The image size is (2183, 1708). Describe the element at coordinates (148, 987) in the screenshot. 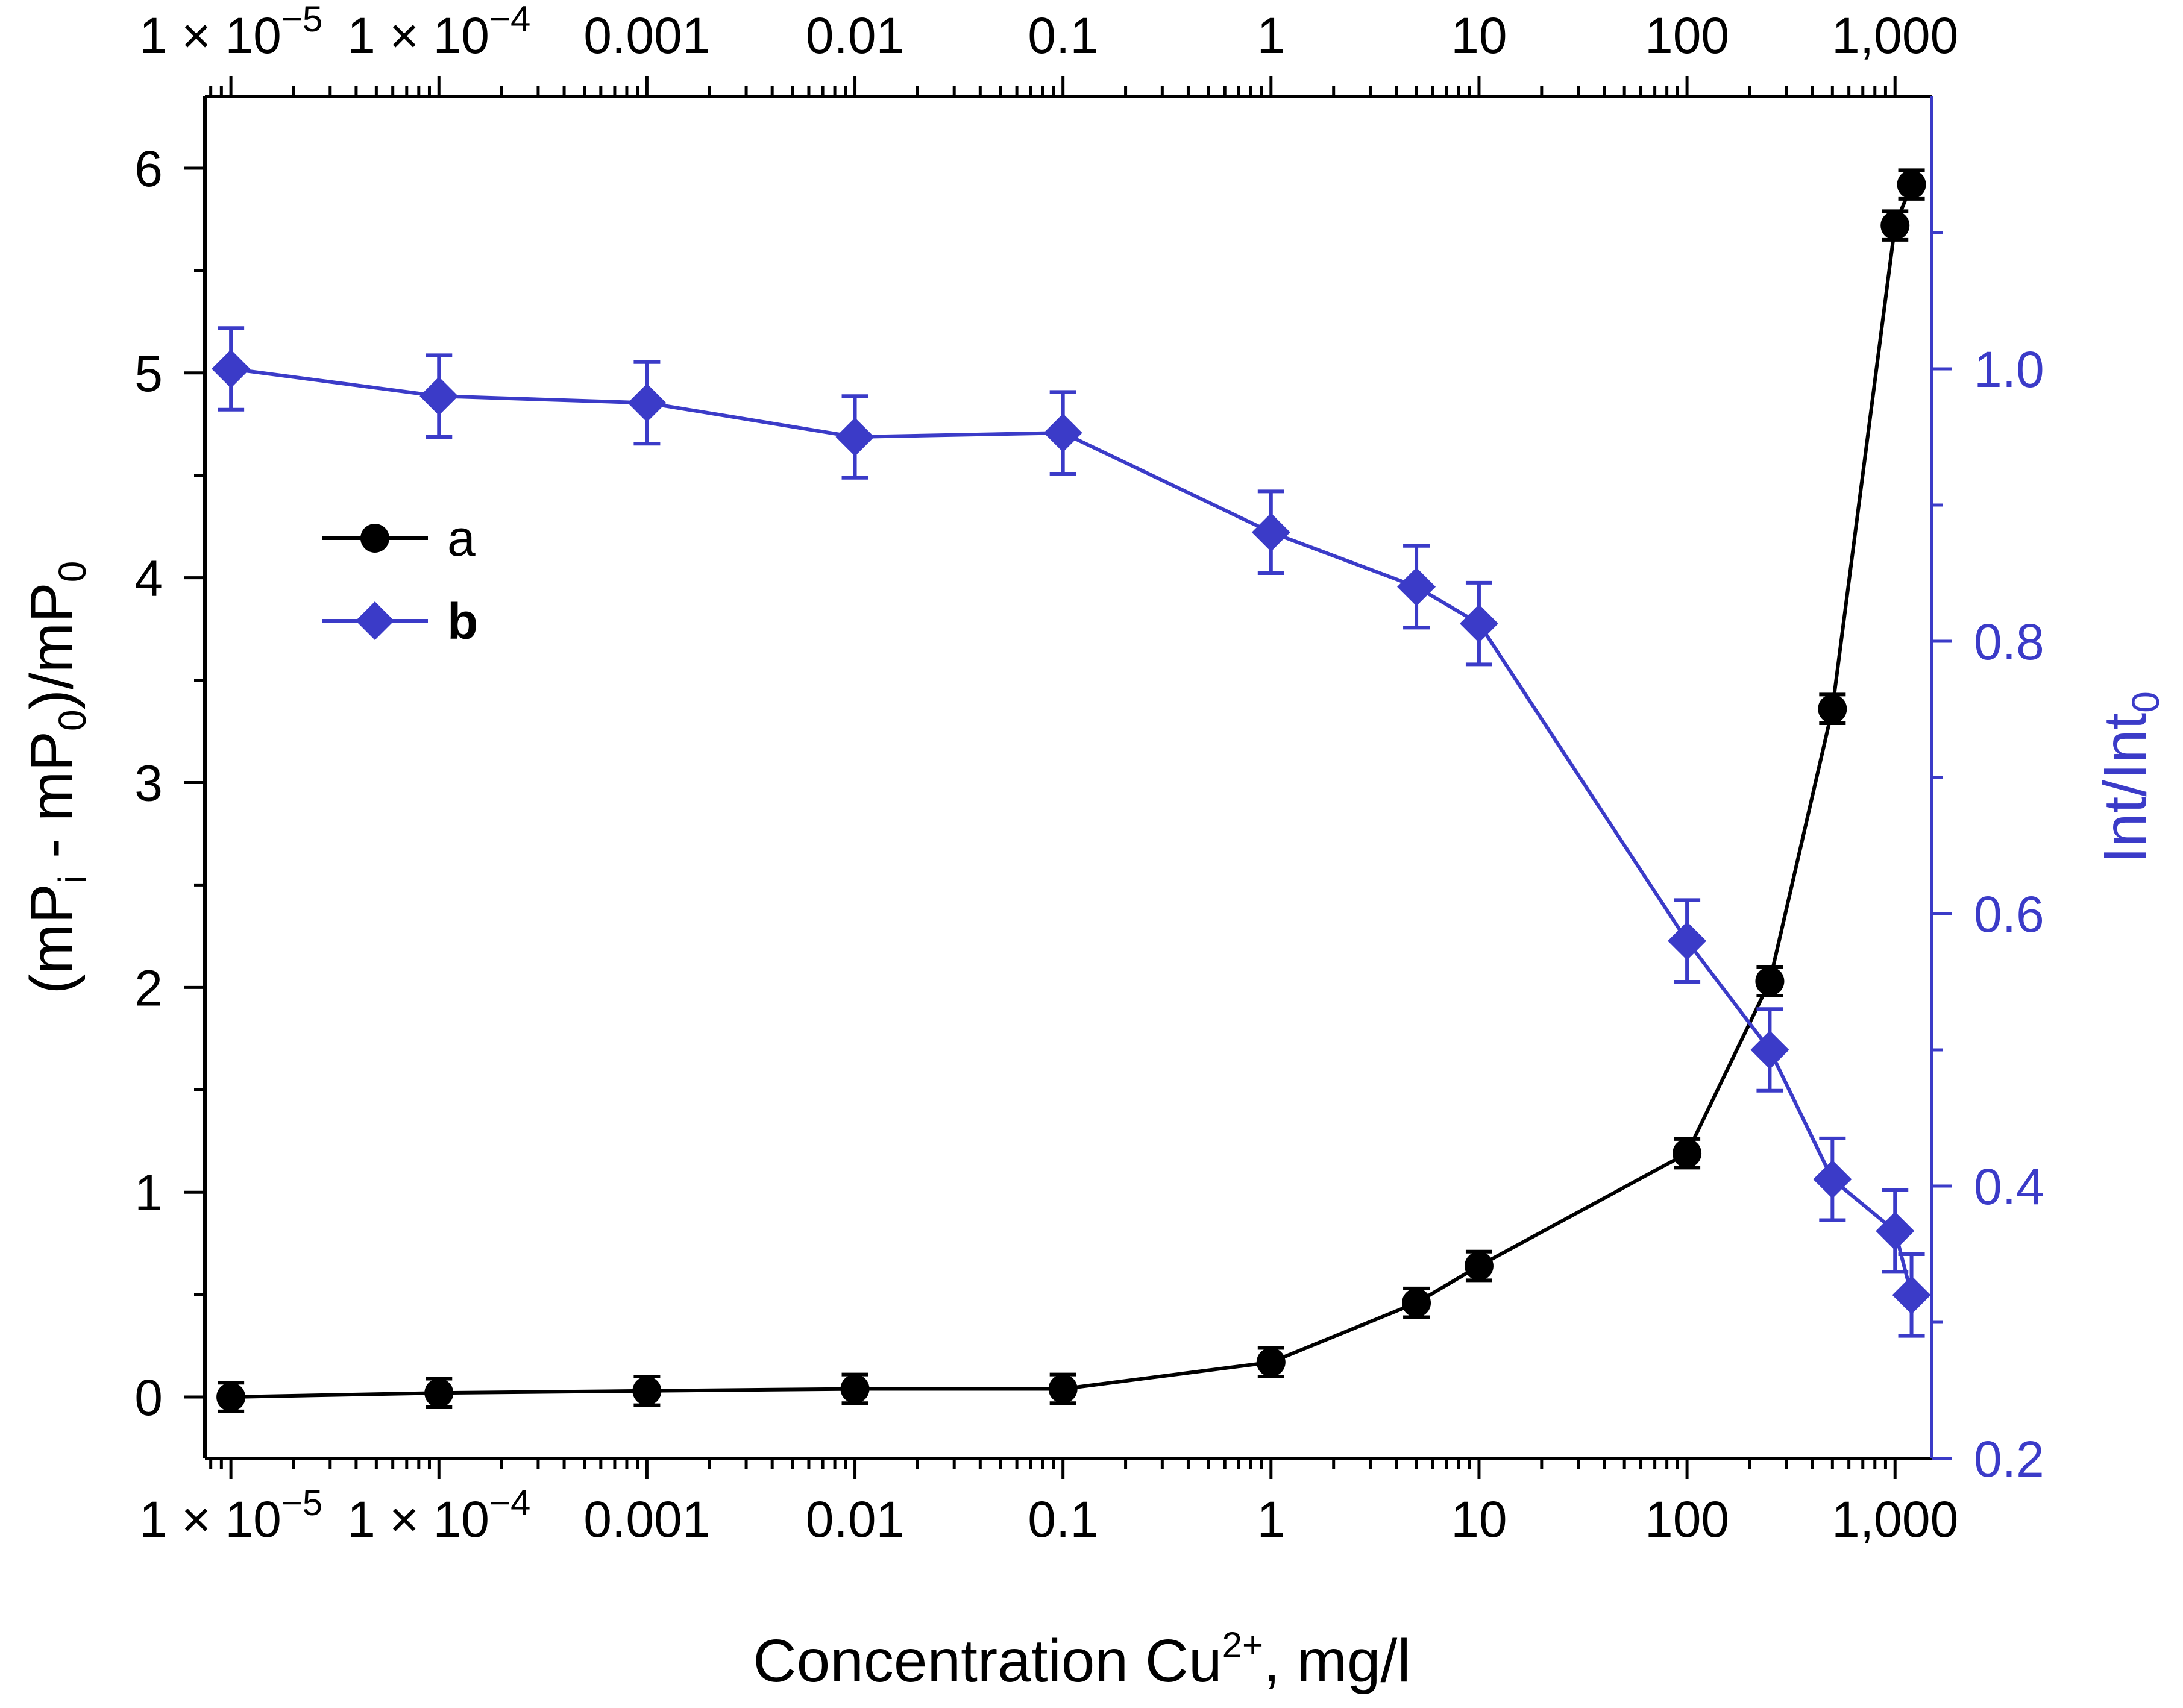

I see `y-left-tick-label: 2` at that location.